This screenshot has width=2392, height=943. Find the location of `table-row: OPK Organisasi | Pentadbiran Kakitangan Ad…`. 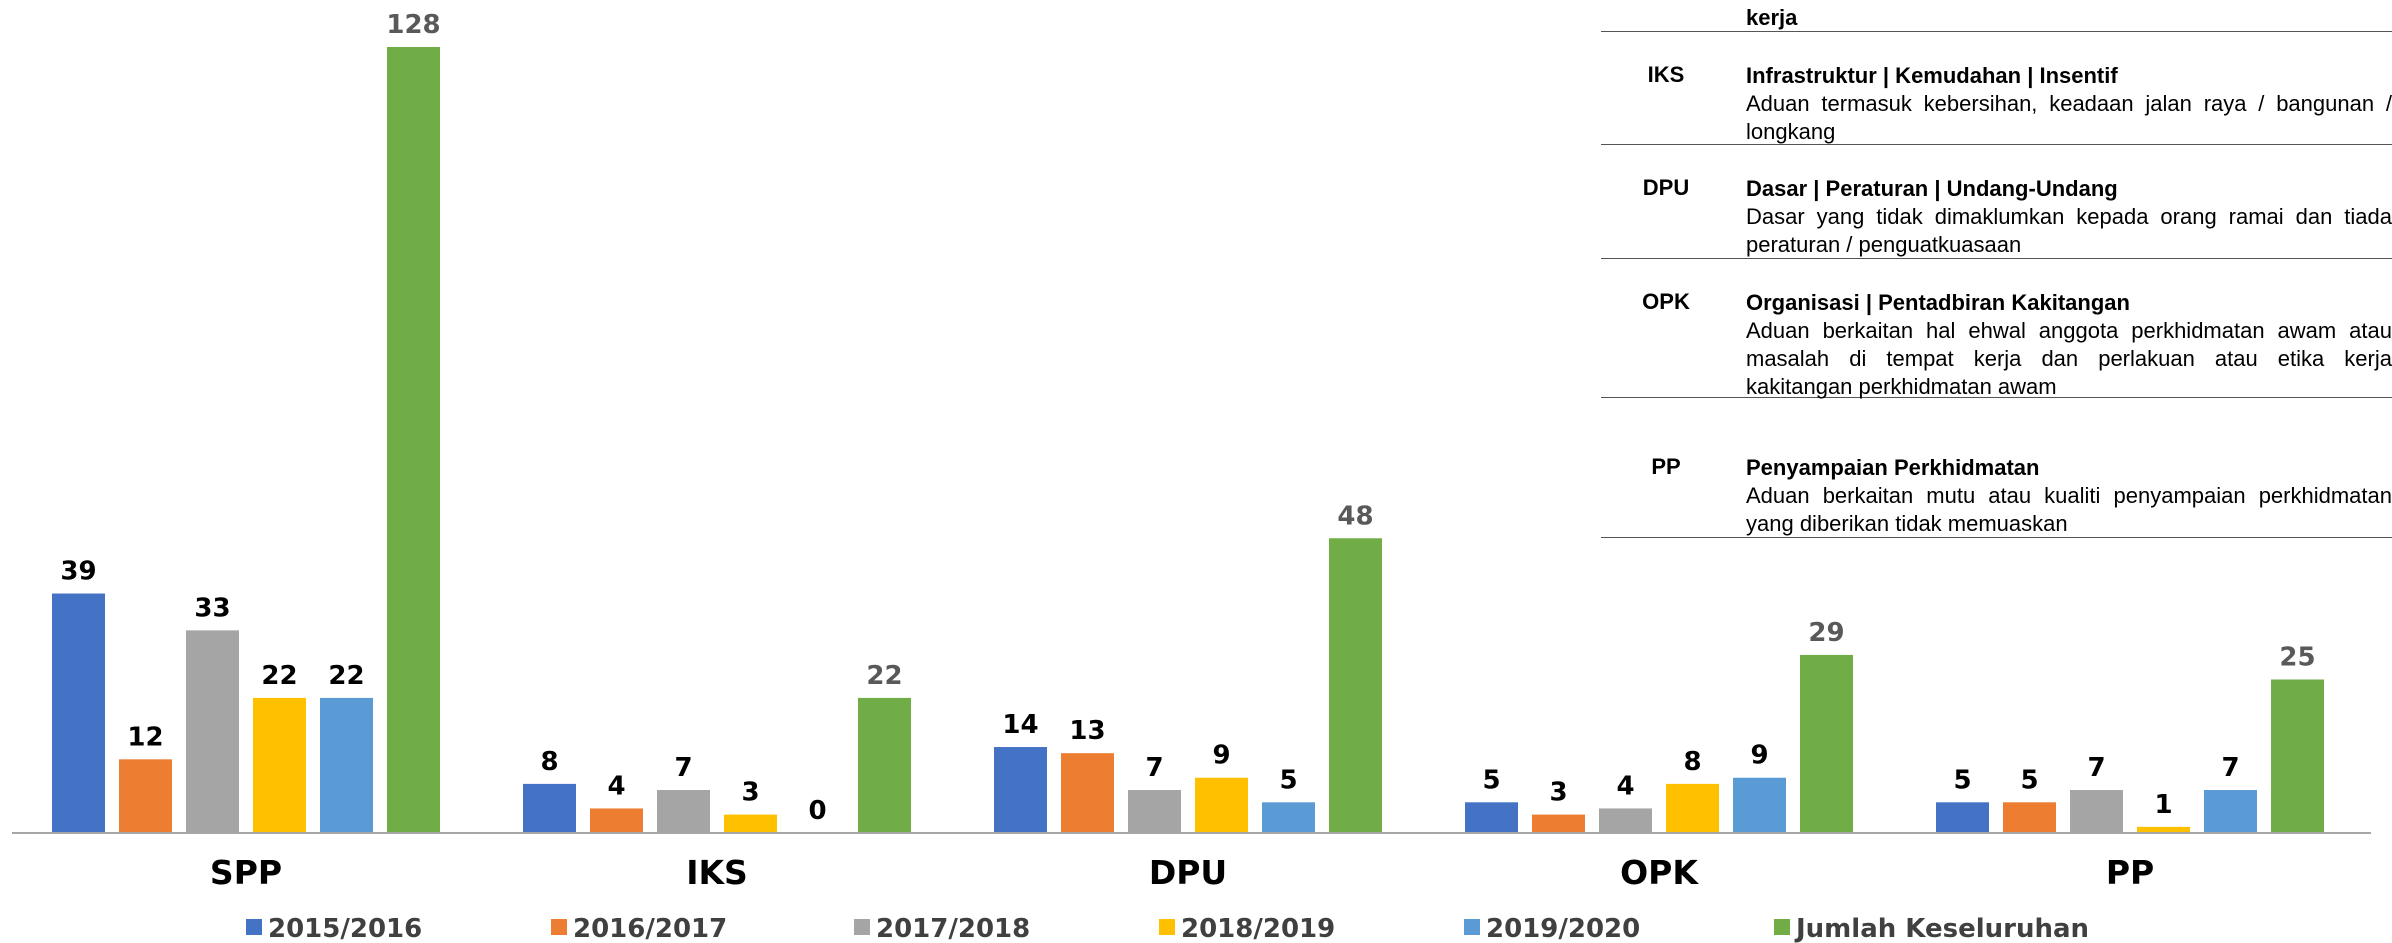

table-row: OPK Organisasi | Pentadbiran Kakitangan Ad… is located at coordinates (1996, 330).